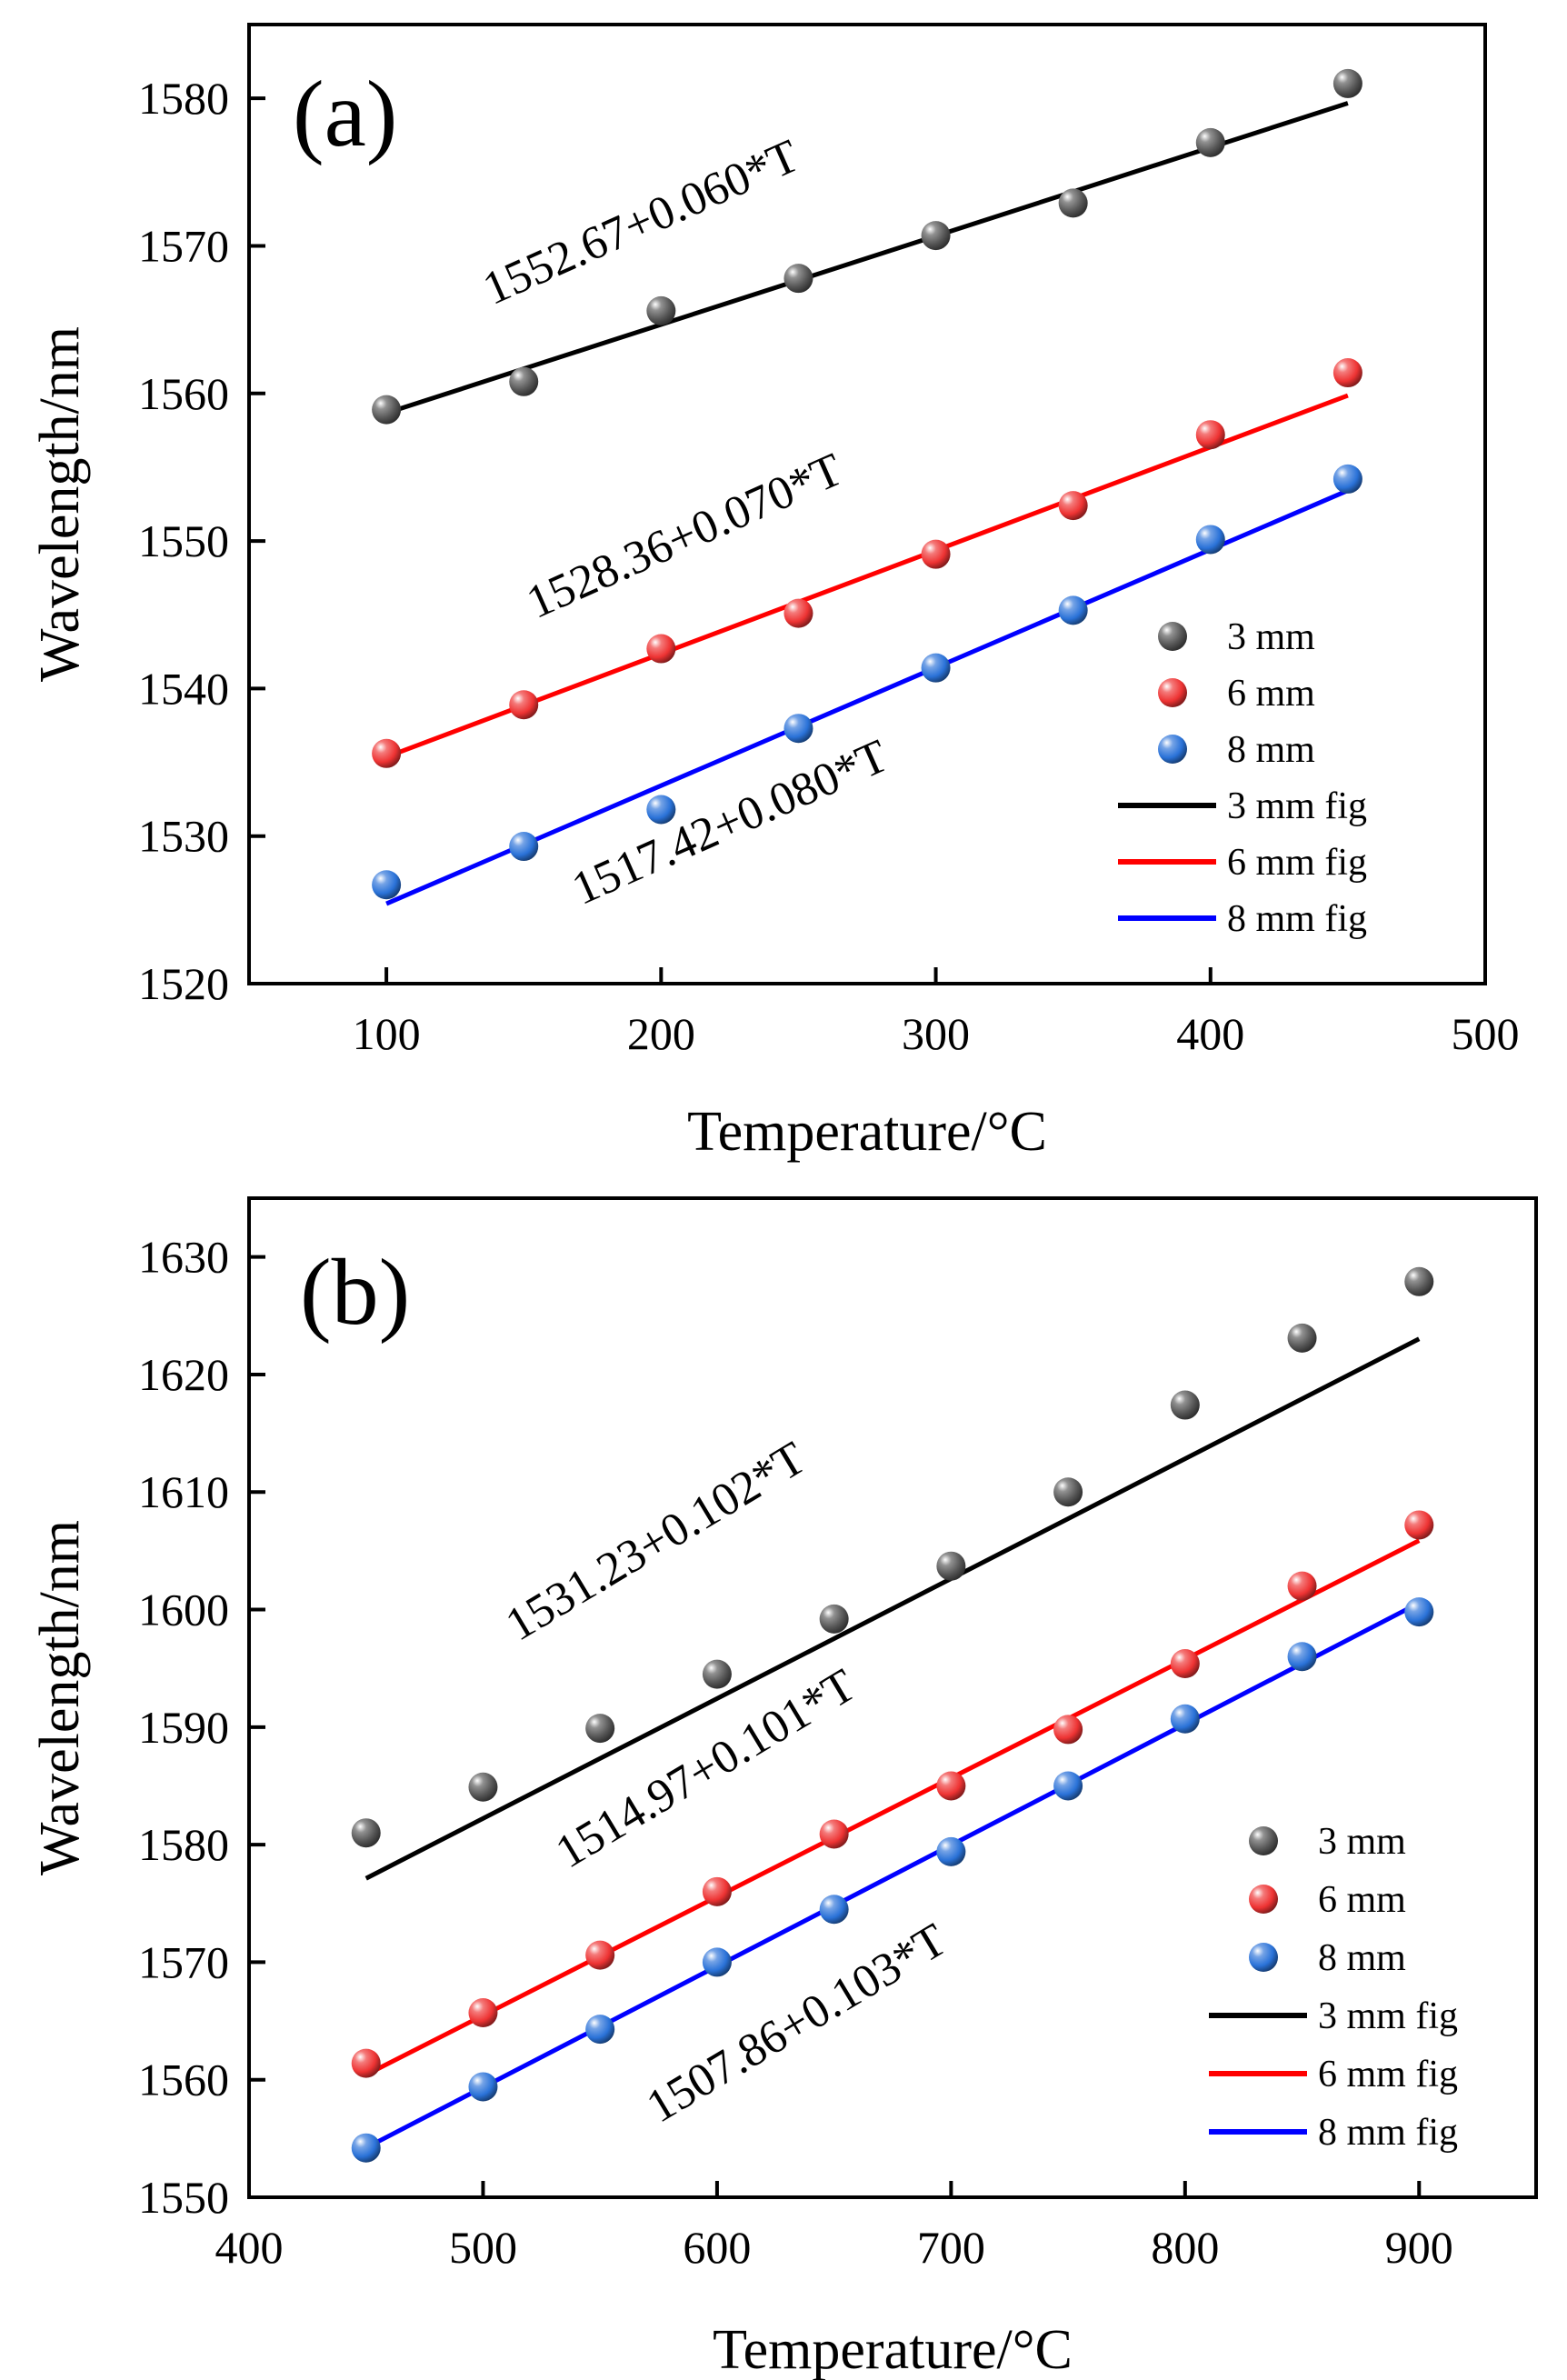 This screenshot has height=2380, width=1567. I want to click on x-tick-label: 300, so click(936, 1033).